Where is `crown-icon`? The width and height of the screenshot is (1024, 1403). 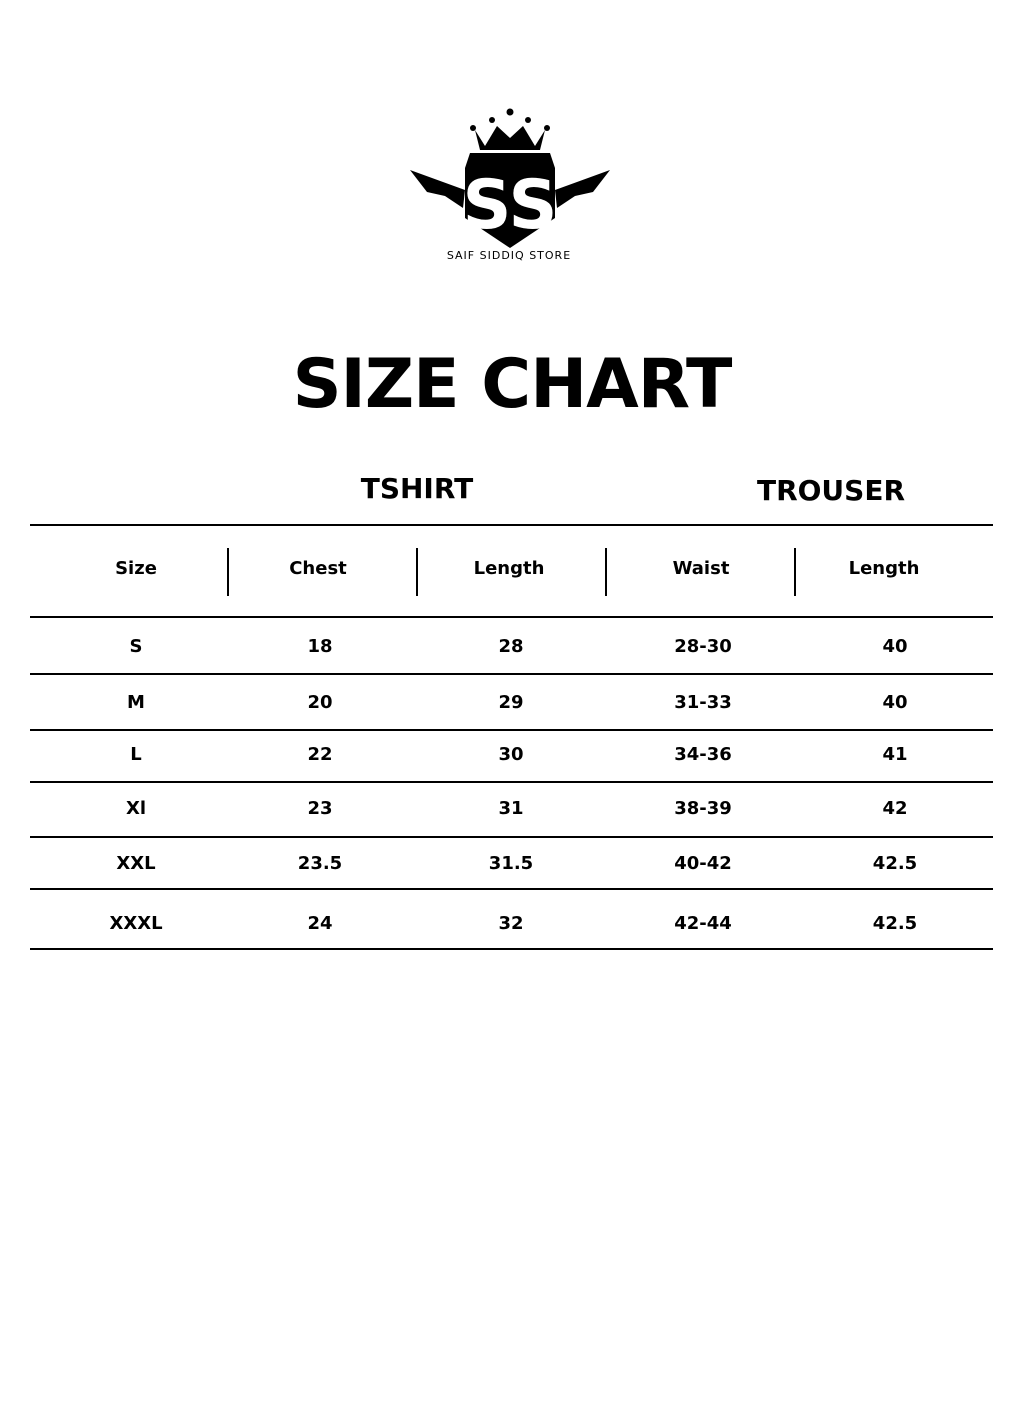 crown-icon is located at coordinates (510, 129).